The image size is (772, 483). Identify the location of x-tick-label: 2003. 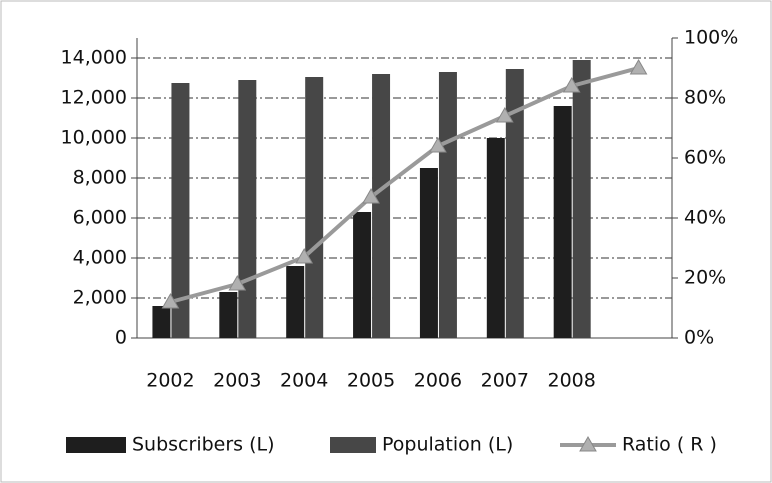
(237, 381).